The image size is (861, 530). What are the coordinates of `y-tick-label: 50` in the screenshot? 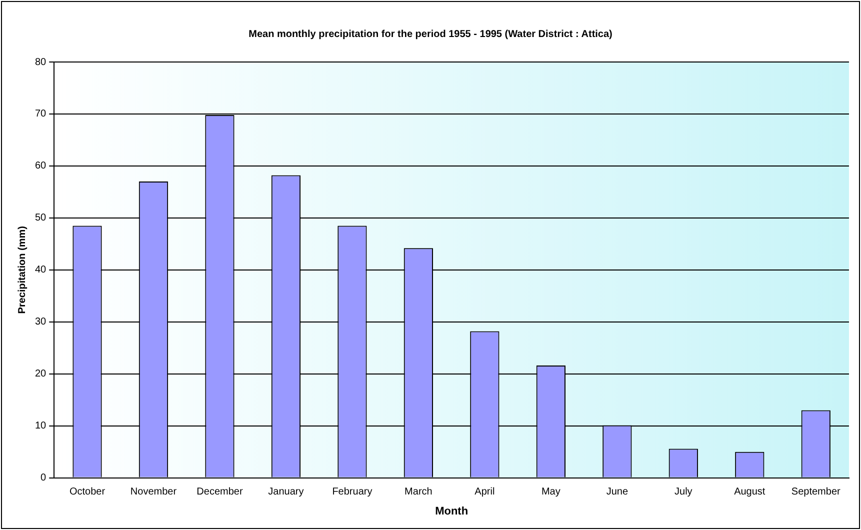 It's located at (41, 218).